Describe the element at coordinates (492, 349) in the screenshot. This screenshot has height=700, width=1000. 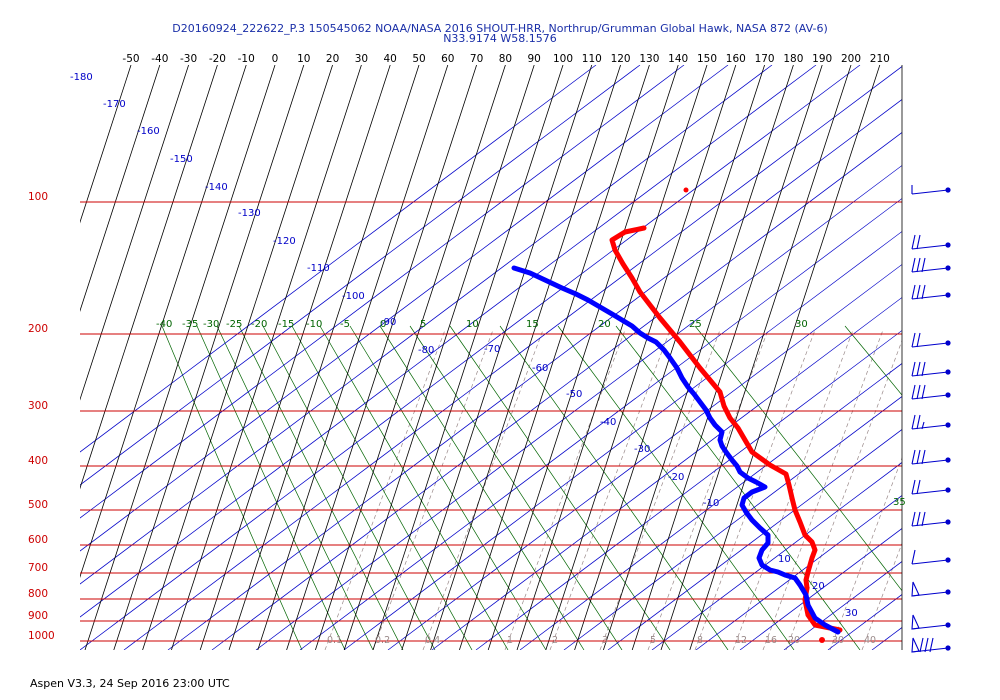
I see `dry-adiabat-label: -70` at that location.